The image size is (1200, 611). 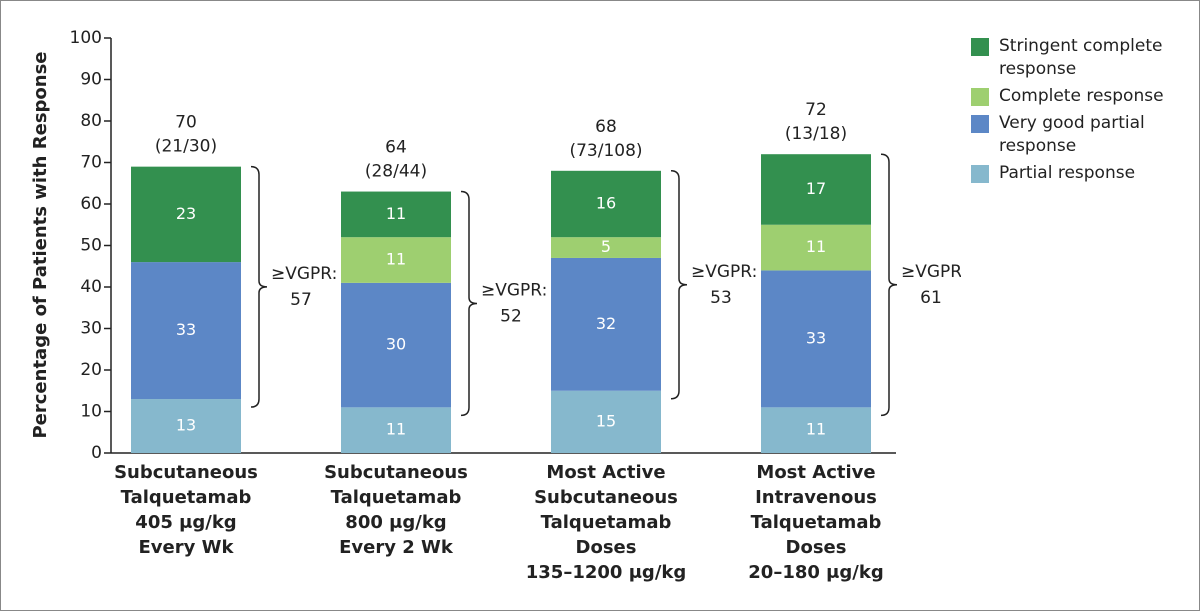 What do you see at coordinates (91, 287) in the screenshot?
I see `y-tick-label: 40` at bounding box center [91, 287].